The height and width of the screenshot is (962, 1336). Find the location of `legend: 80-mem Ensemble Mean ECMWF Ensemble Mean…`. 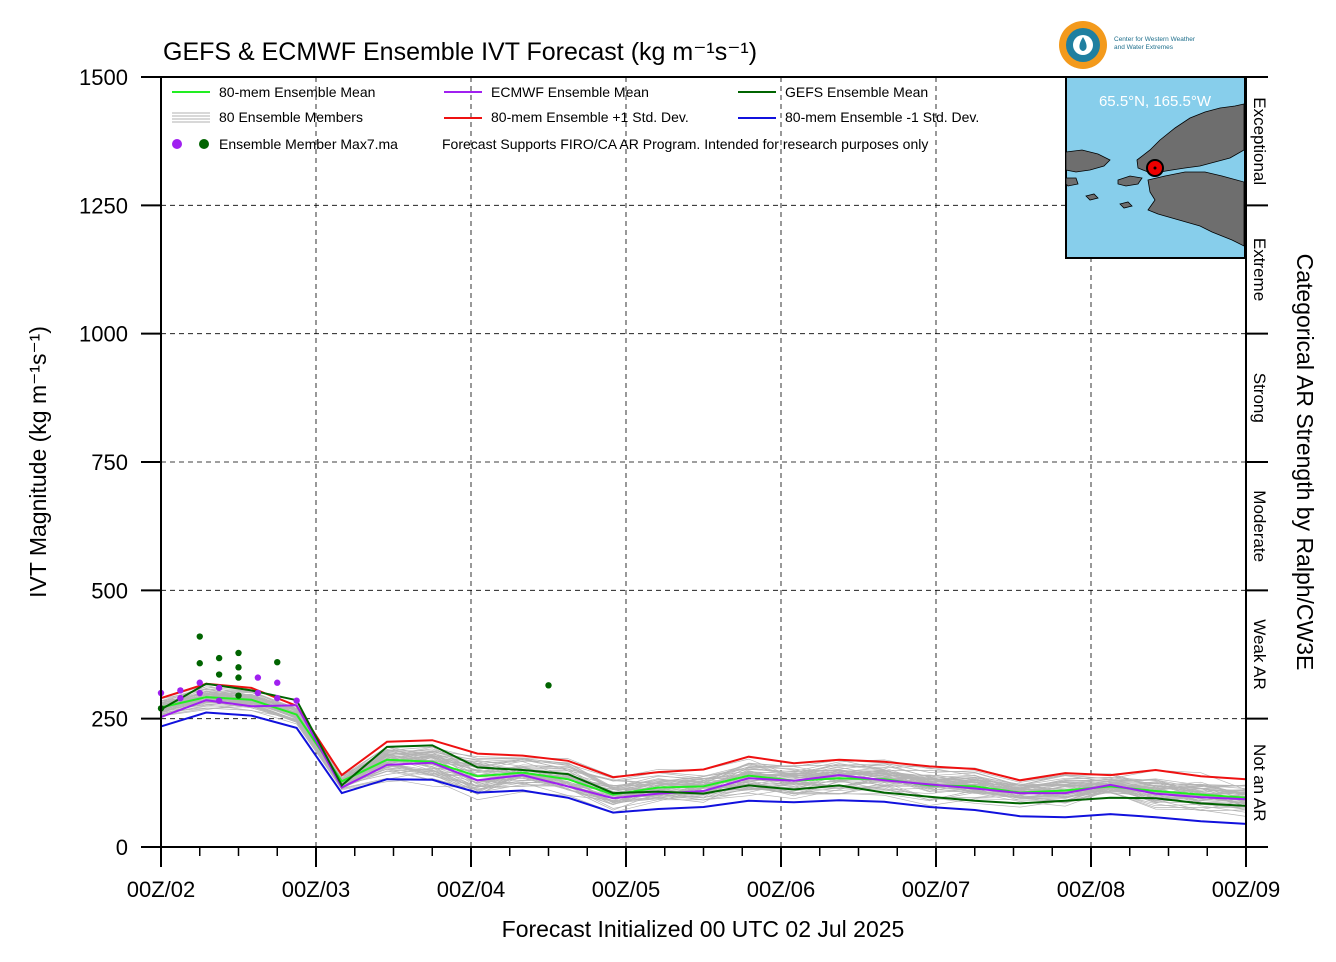

legend: 80-mem Ensemble Mean ECMWF Ensemble Mean… is located at coordinates (575, 118).